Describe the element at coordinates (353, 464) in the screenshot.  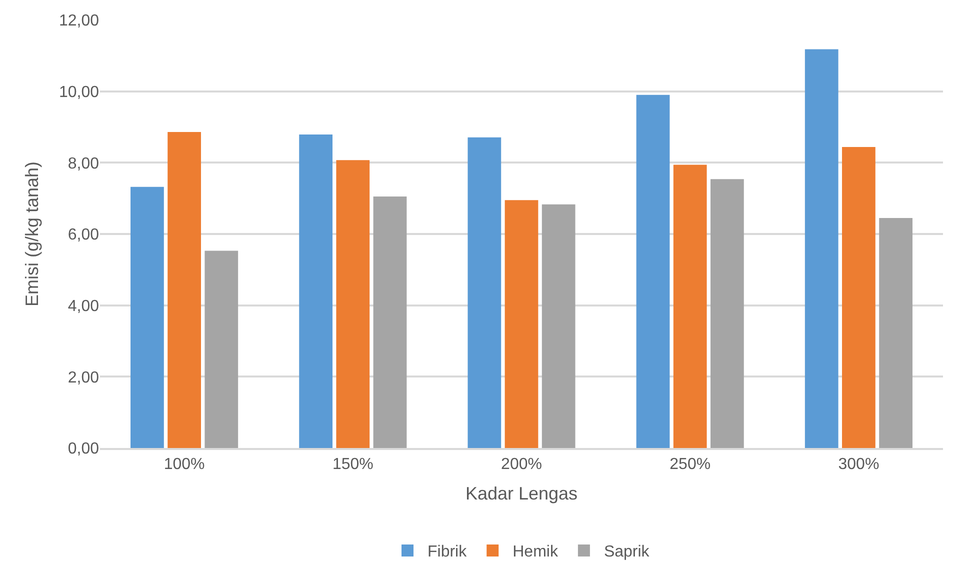
I see `x-tick-label: 150%` at that location.